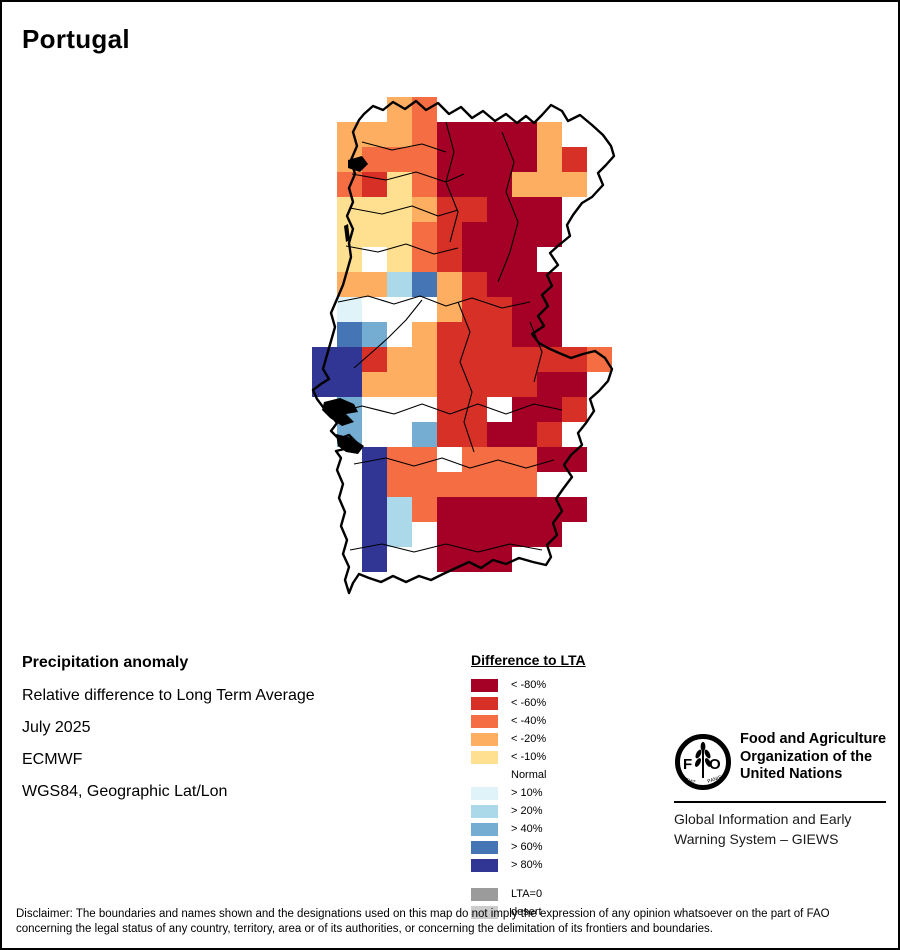 This screenshot has height=950, width=900. Describe the element at coordinates (528, 775) in the screenshot. I see `legend-row: Normal` at that location.